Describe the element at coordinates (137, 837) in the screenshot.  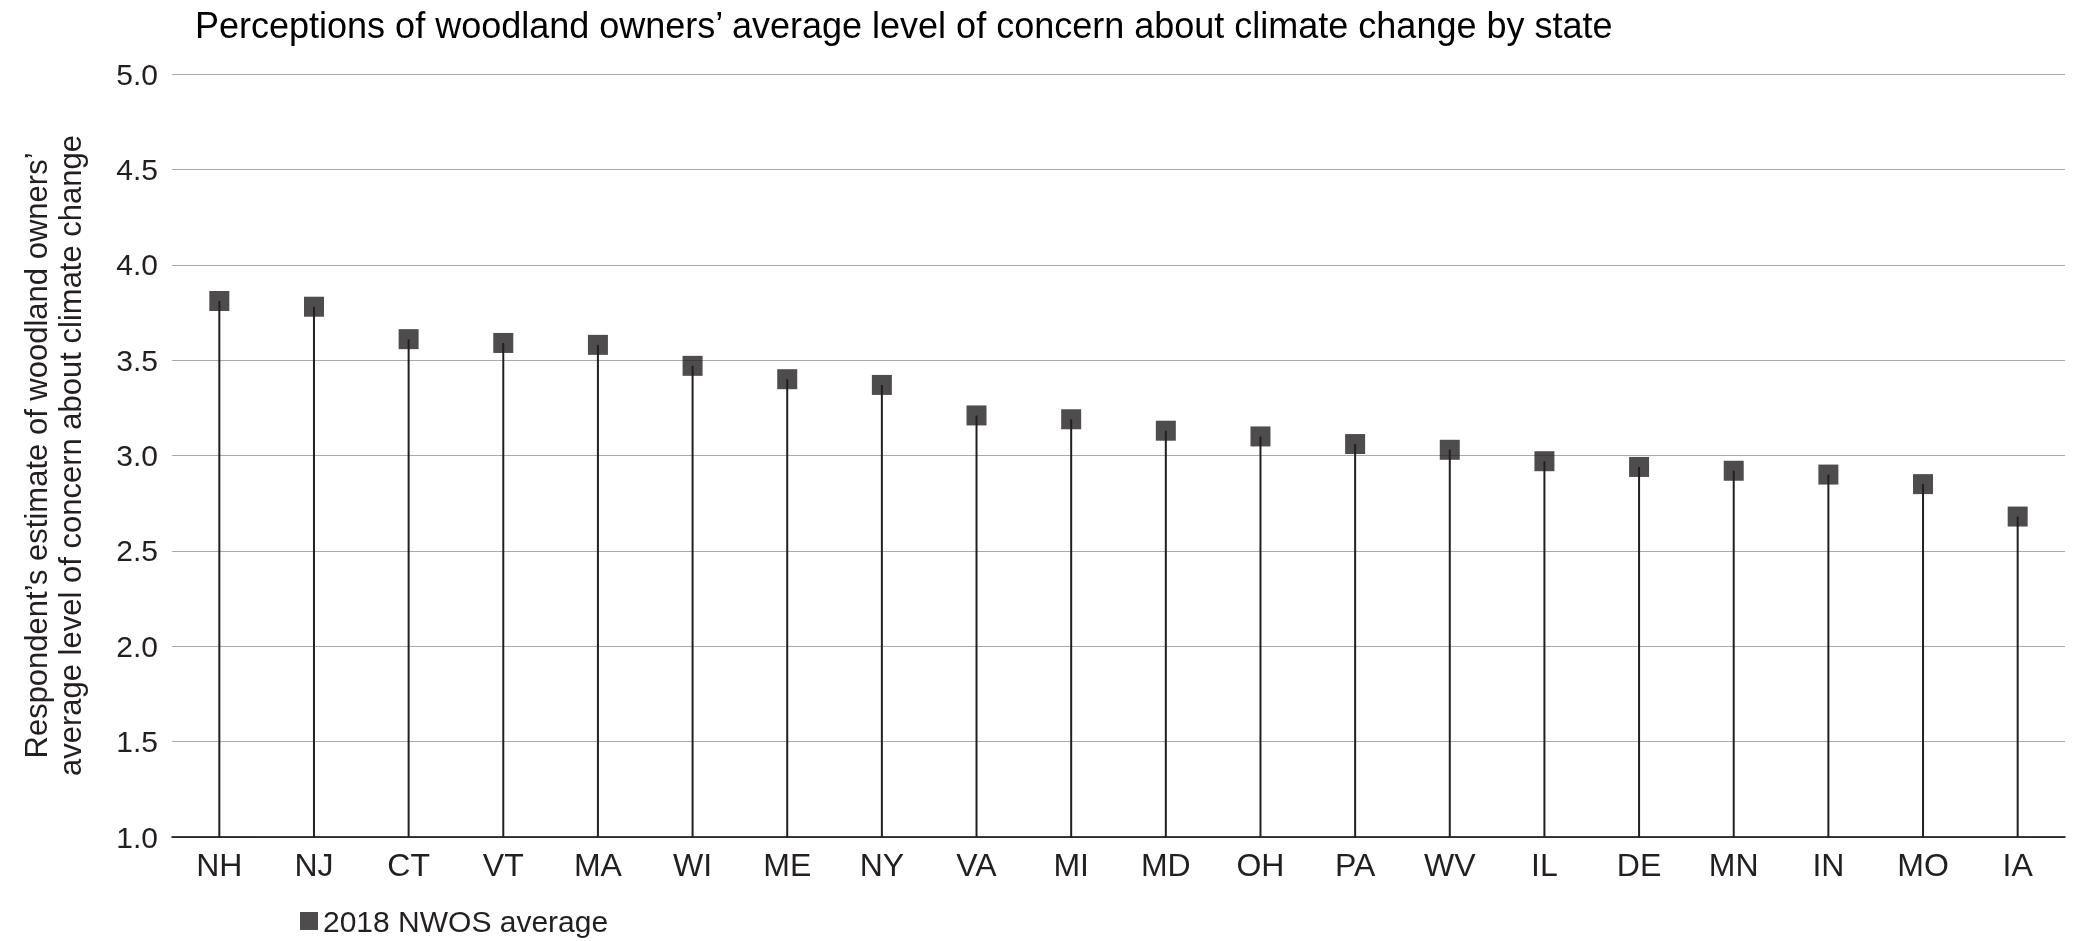
I see `y-tick-label: 1.0` at that location.